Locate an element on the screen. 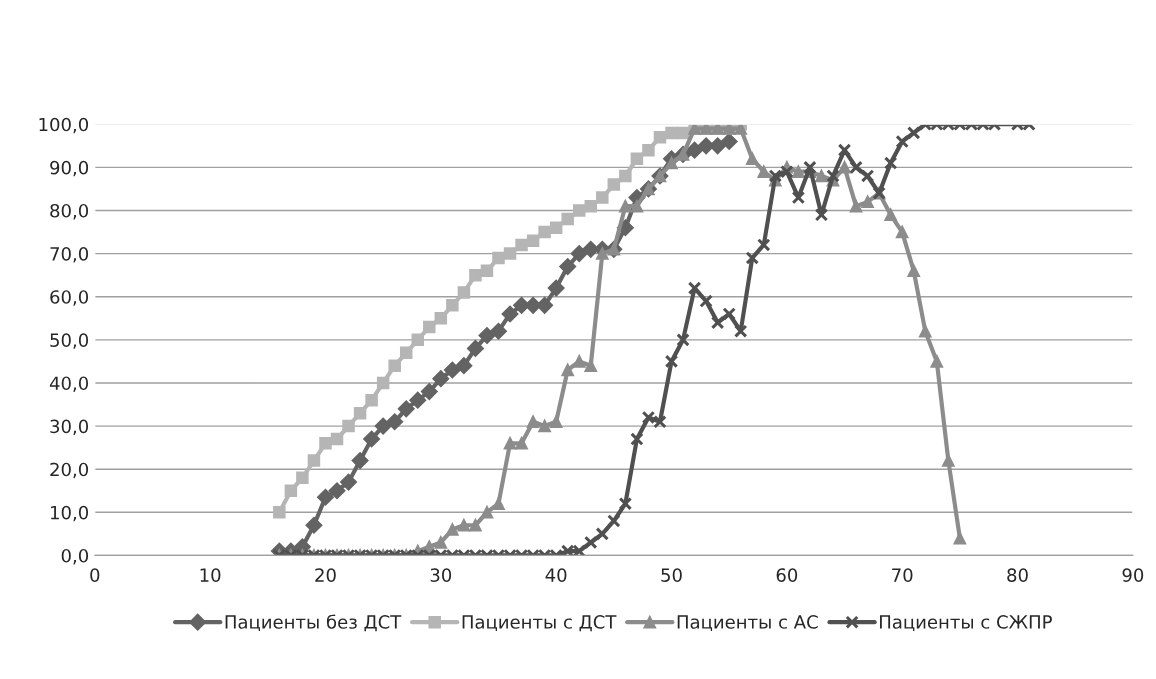 The width and height of the screenshot is (1156, 679). y-tick-label: 0,0 is located at coordinates (75, 556).